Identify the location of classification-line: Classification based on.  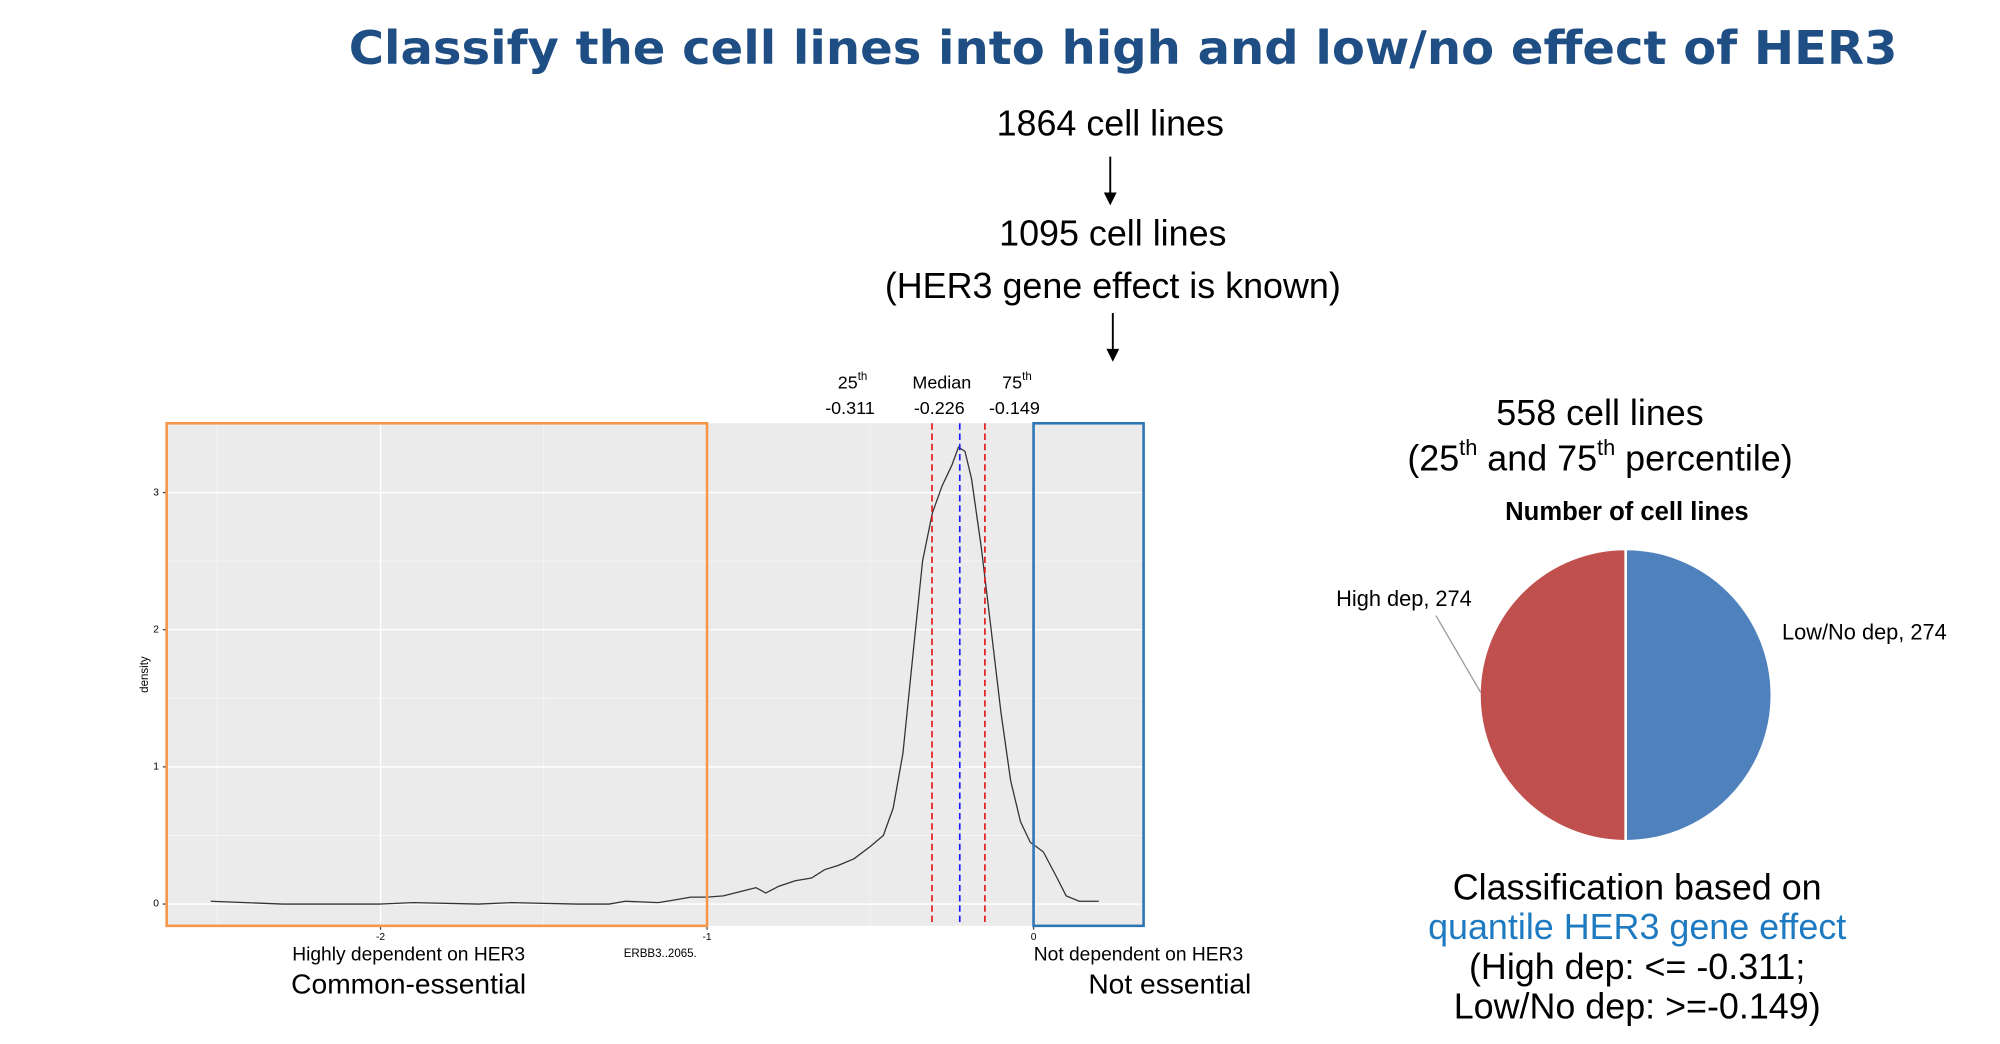
(1637, 887).